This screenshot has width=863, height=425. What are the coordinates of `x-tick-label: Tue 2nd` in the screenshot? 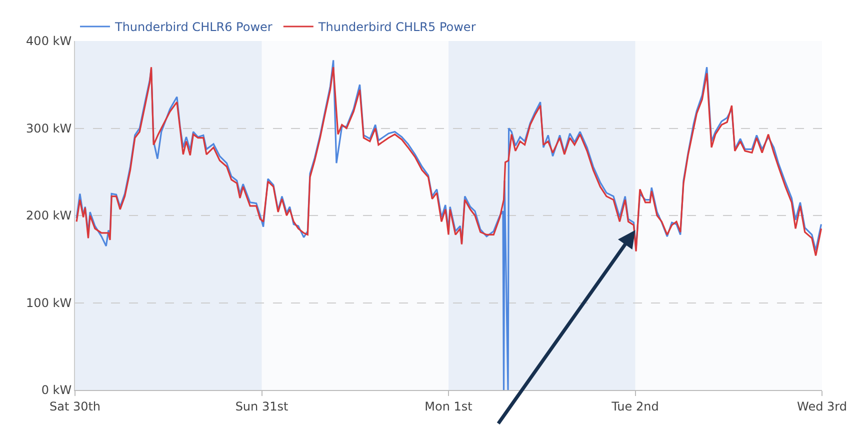 It's located at (634, 406).